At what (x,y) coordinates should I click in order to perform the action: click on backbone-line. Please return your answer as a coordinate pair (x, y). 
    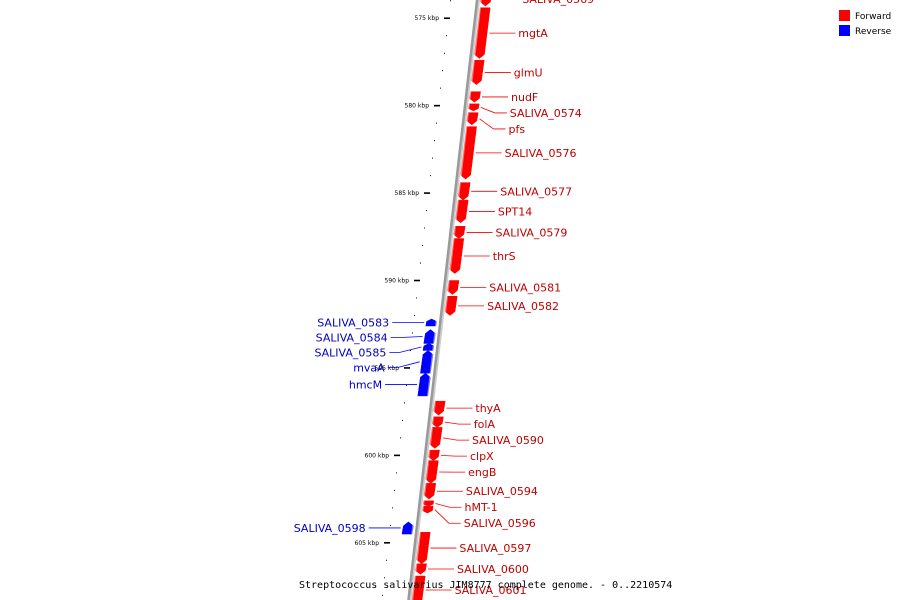
    Looking at the image, I should click on (443, 300).